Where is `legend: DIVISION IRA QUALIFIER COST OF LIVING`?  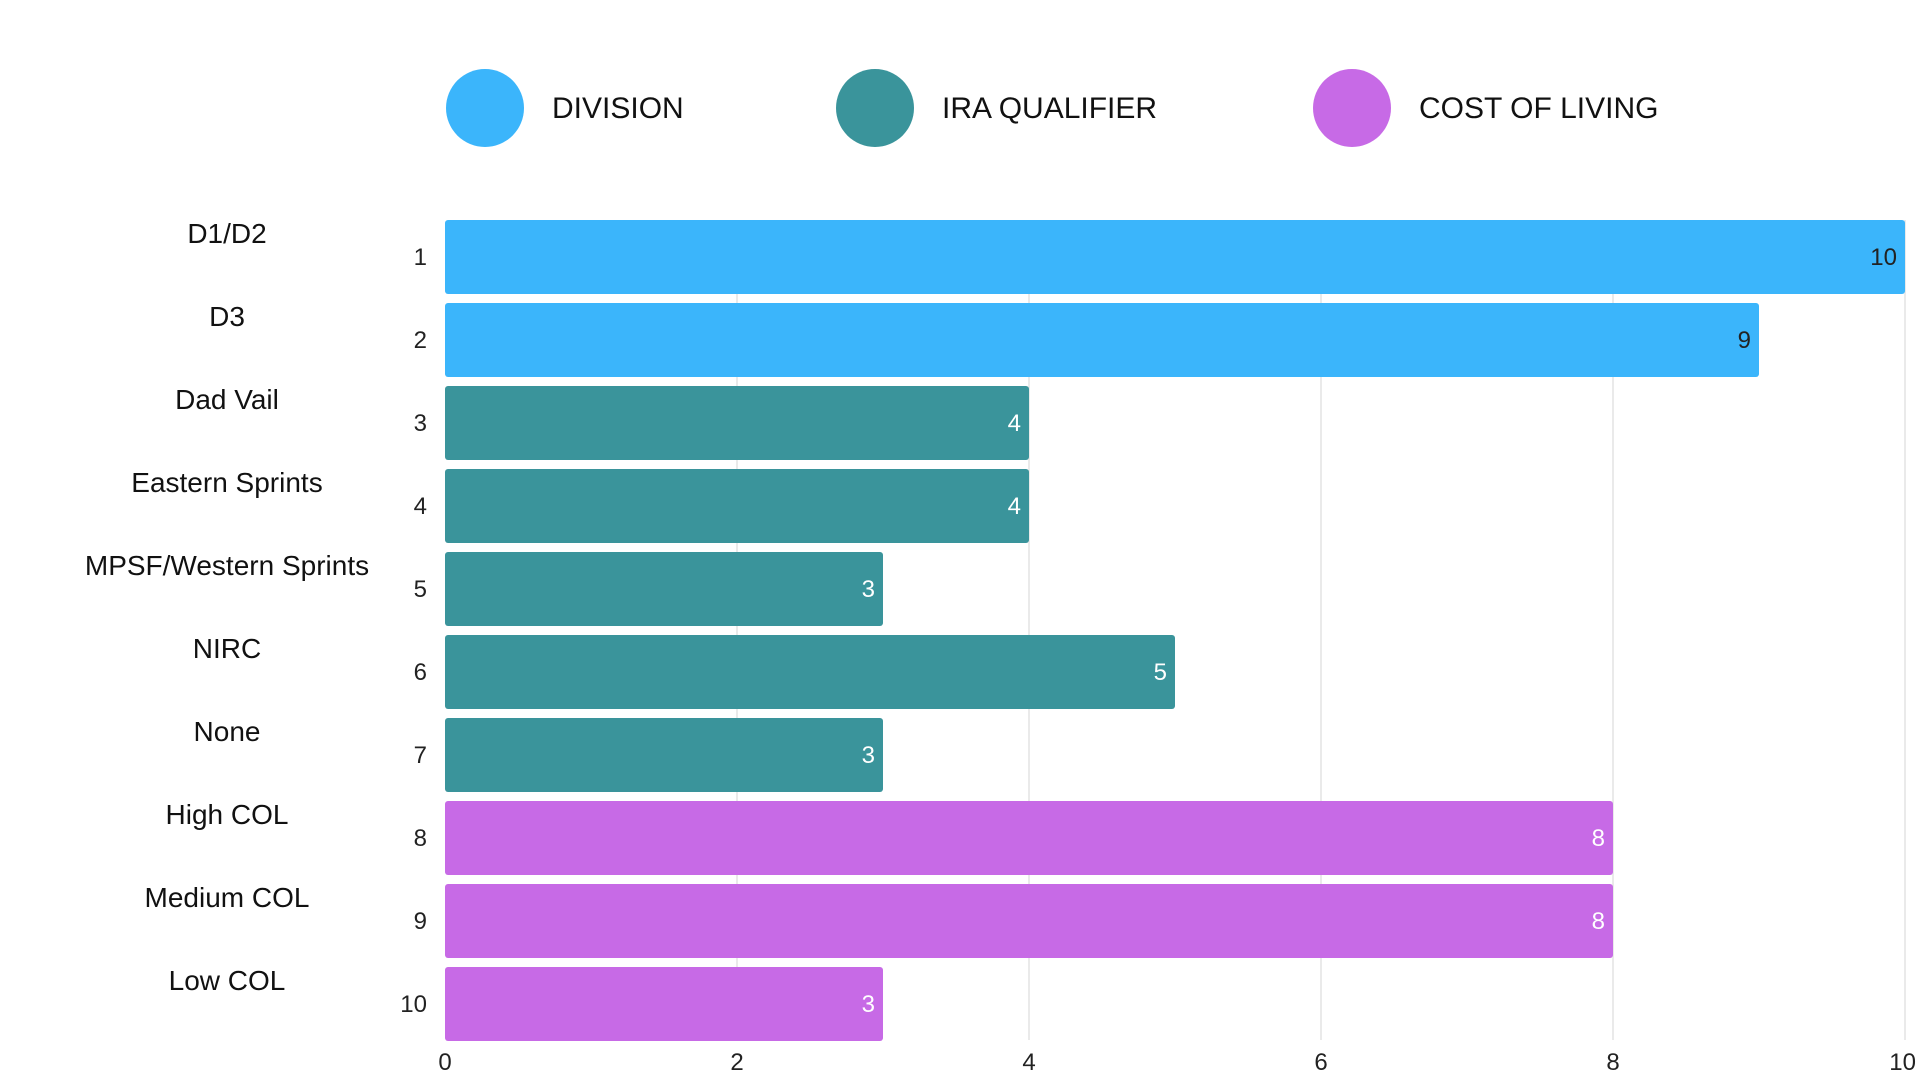
legend: DIVISION IRA QUALIFIER COST OF LIVING is located at coordinates (1052, 108).